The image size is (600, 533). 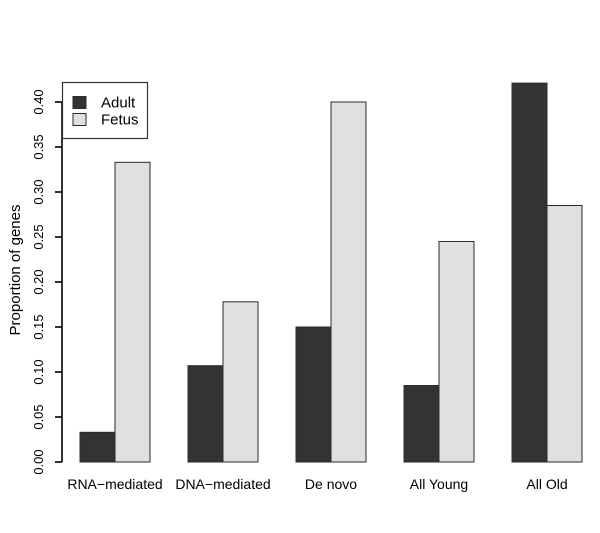 What do you see at coordinates (114, 484) in the screenshot?
I see `x-label-rna-mediated: RNA−mediated` at bounding box center [114, 484].